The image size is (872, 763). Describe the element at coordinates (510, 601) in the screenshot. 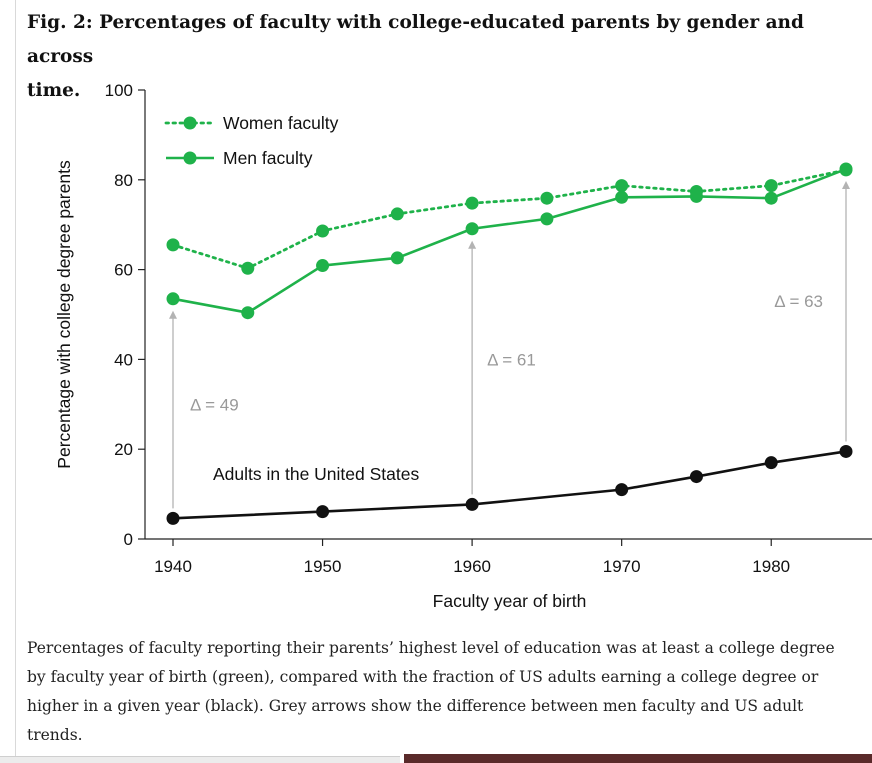

I see `x-axis-label: Faculty year of birth` at that location.